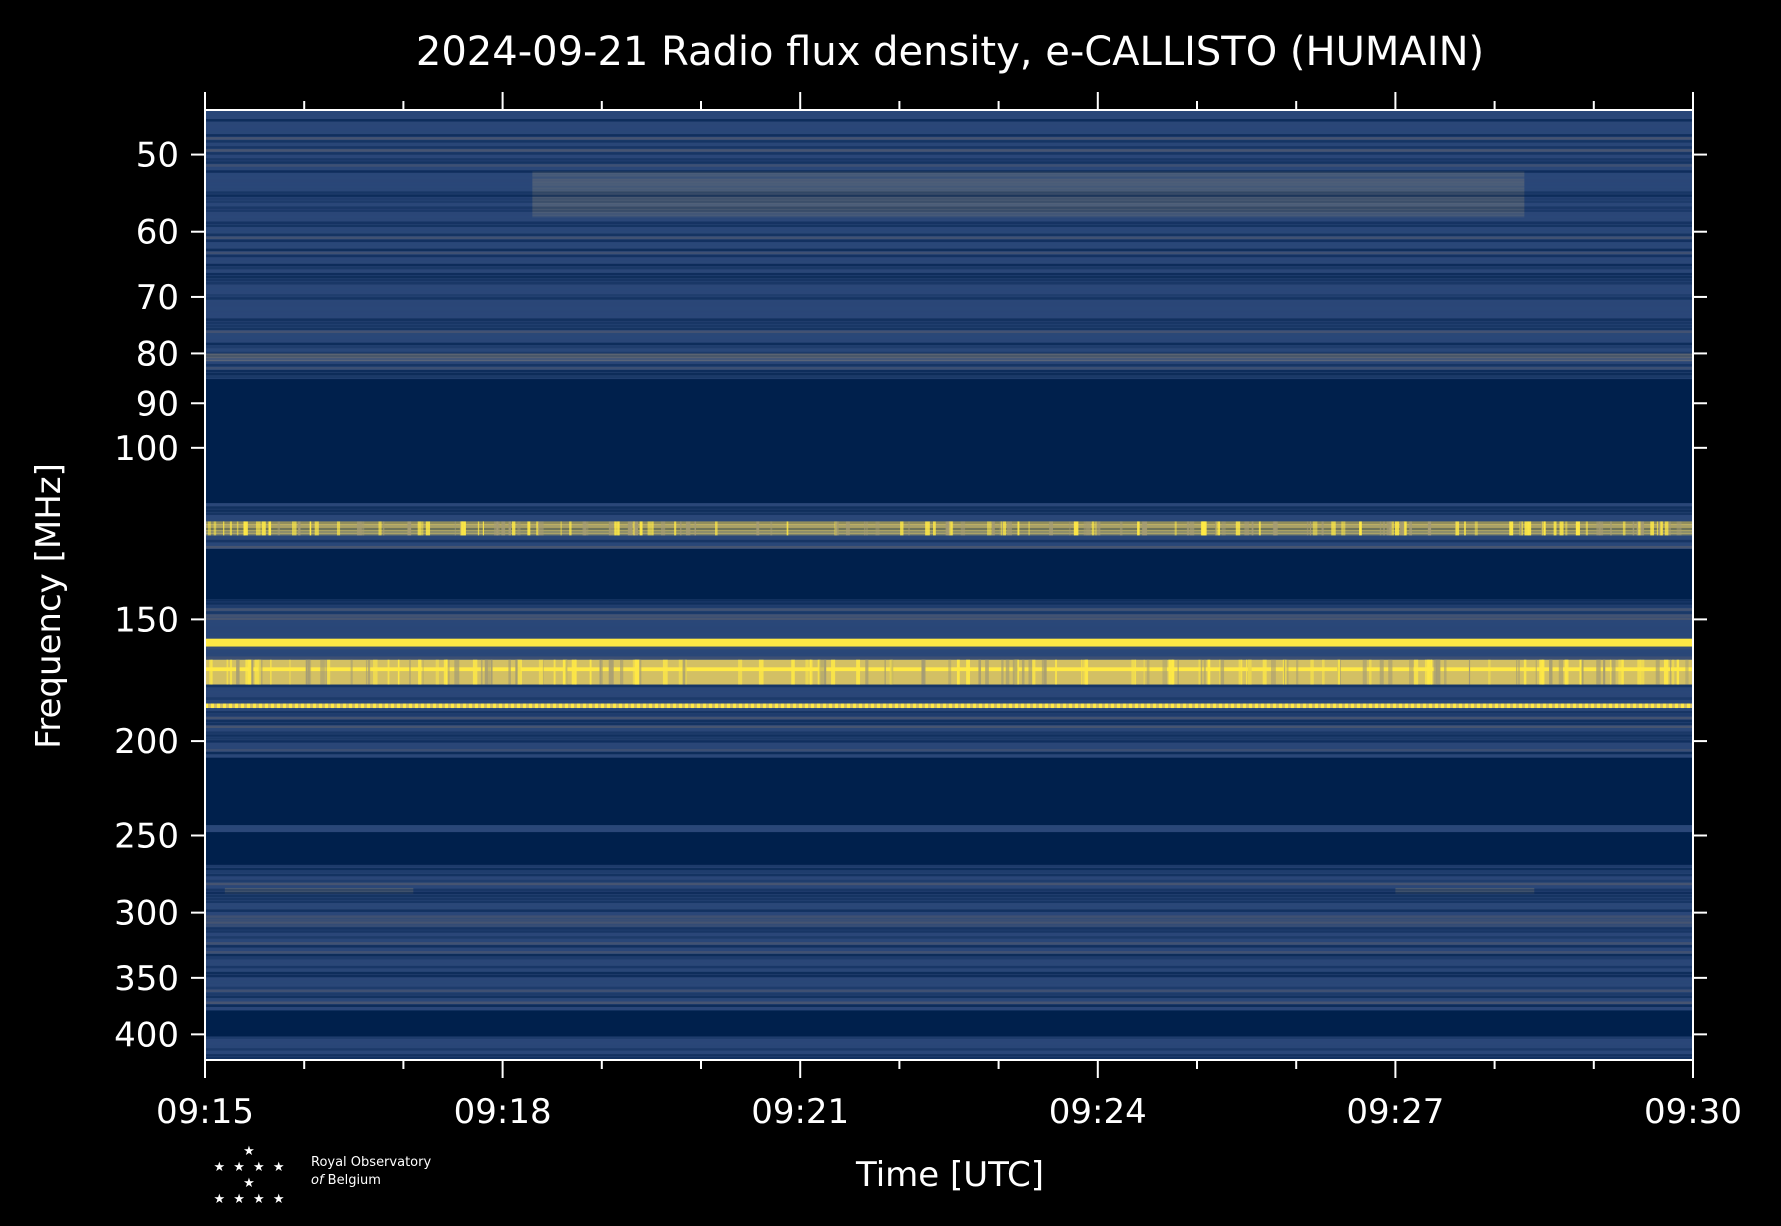  I want to click on logo-star-row: ★ ★ ★ ★ ★, so click(250, 1175).